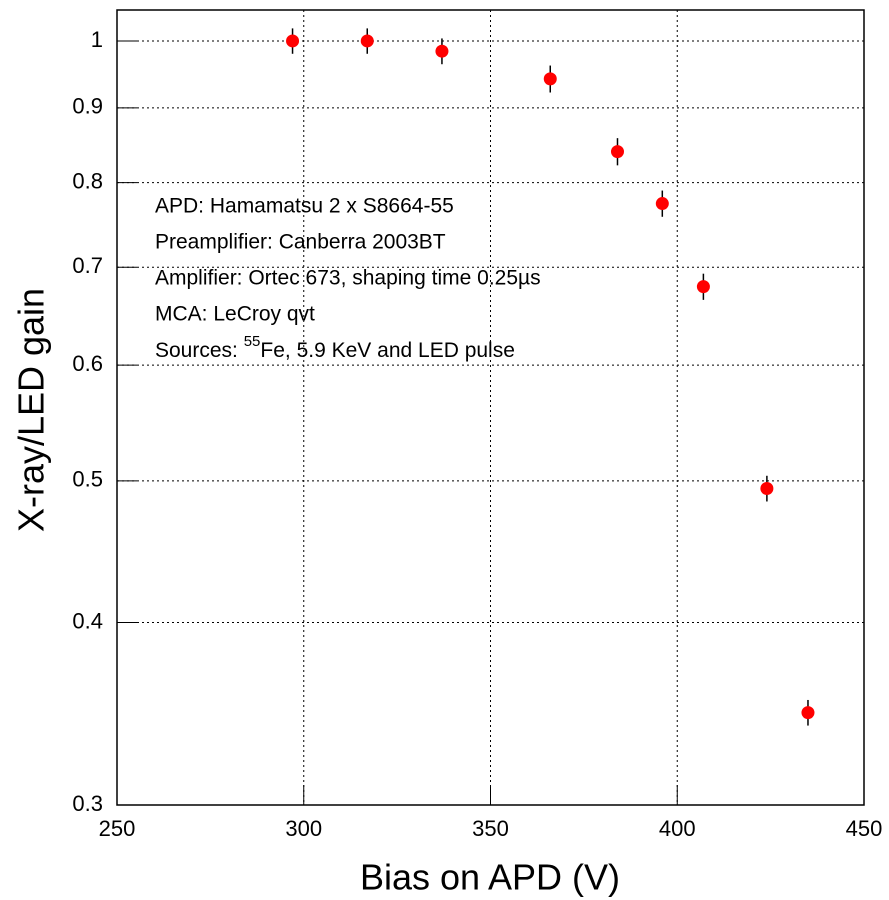  Describe the element at coordinates (387, 350) in the screenshot. I see `annotation-part: Fe, 5.9 KeV and LED pulse` at that location.